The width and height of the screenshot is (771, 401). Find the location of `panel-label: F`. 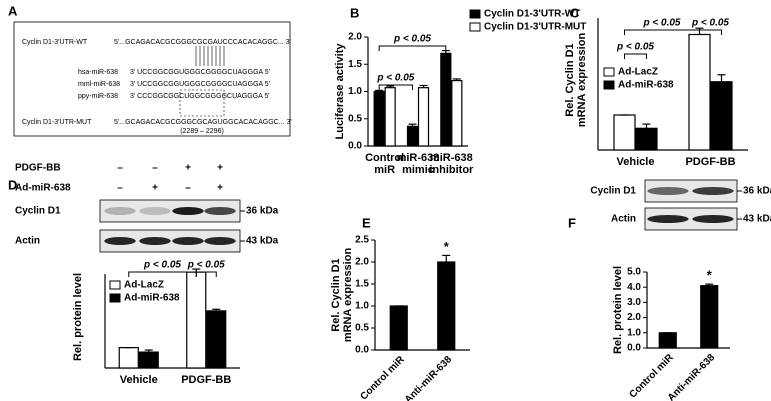

panel-label: F is located at coordinates (572, 222).